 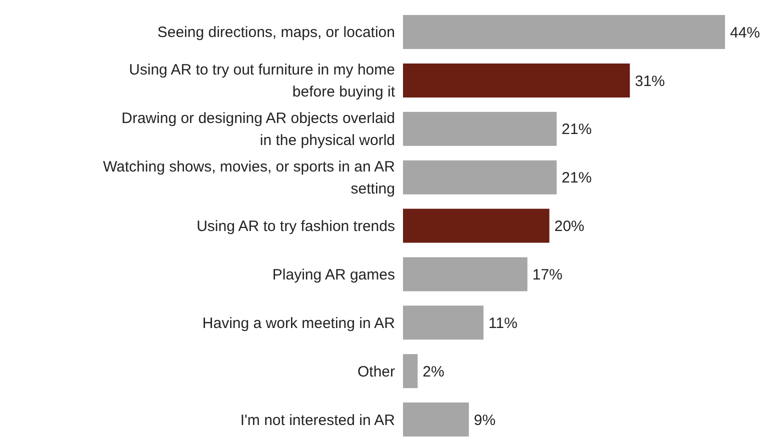 What do you see at coordinates (276, 32) in the screenshot?
I see `y-tick-label: Seeing directions, maps, or location` at bounding box center [276, 32].